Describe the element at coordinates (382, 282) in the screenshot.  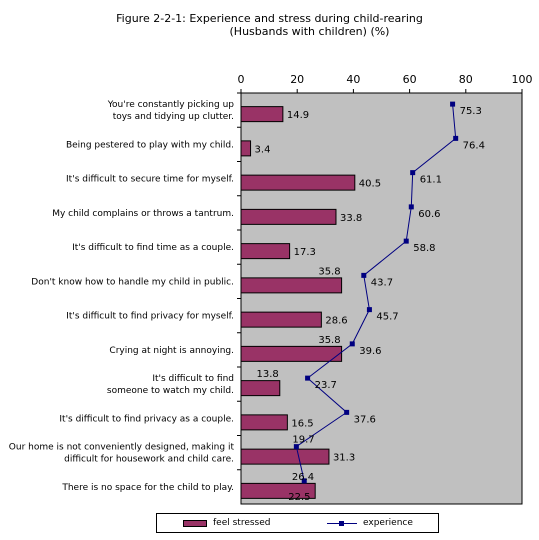
I see `line-value-label: 43.7` at that location.